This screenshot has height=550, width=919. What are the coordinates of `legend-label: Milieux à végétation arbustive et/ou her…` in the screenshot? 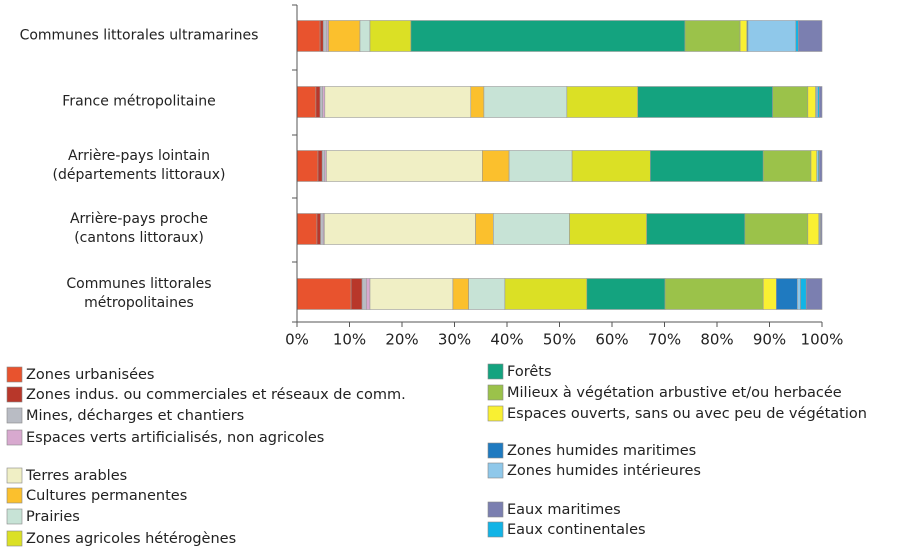 It's located at (674, 393).